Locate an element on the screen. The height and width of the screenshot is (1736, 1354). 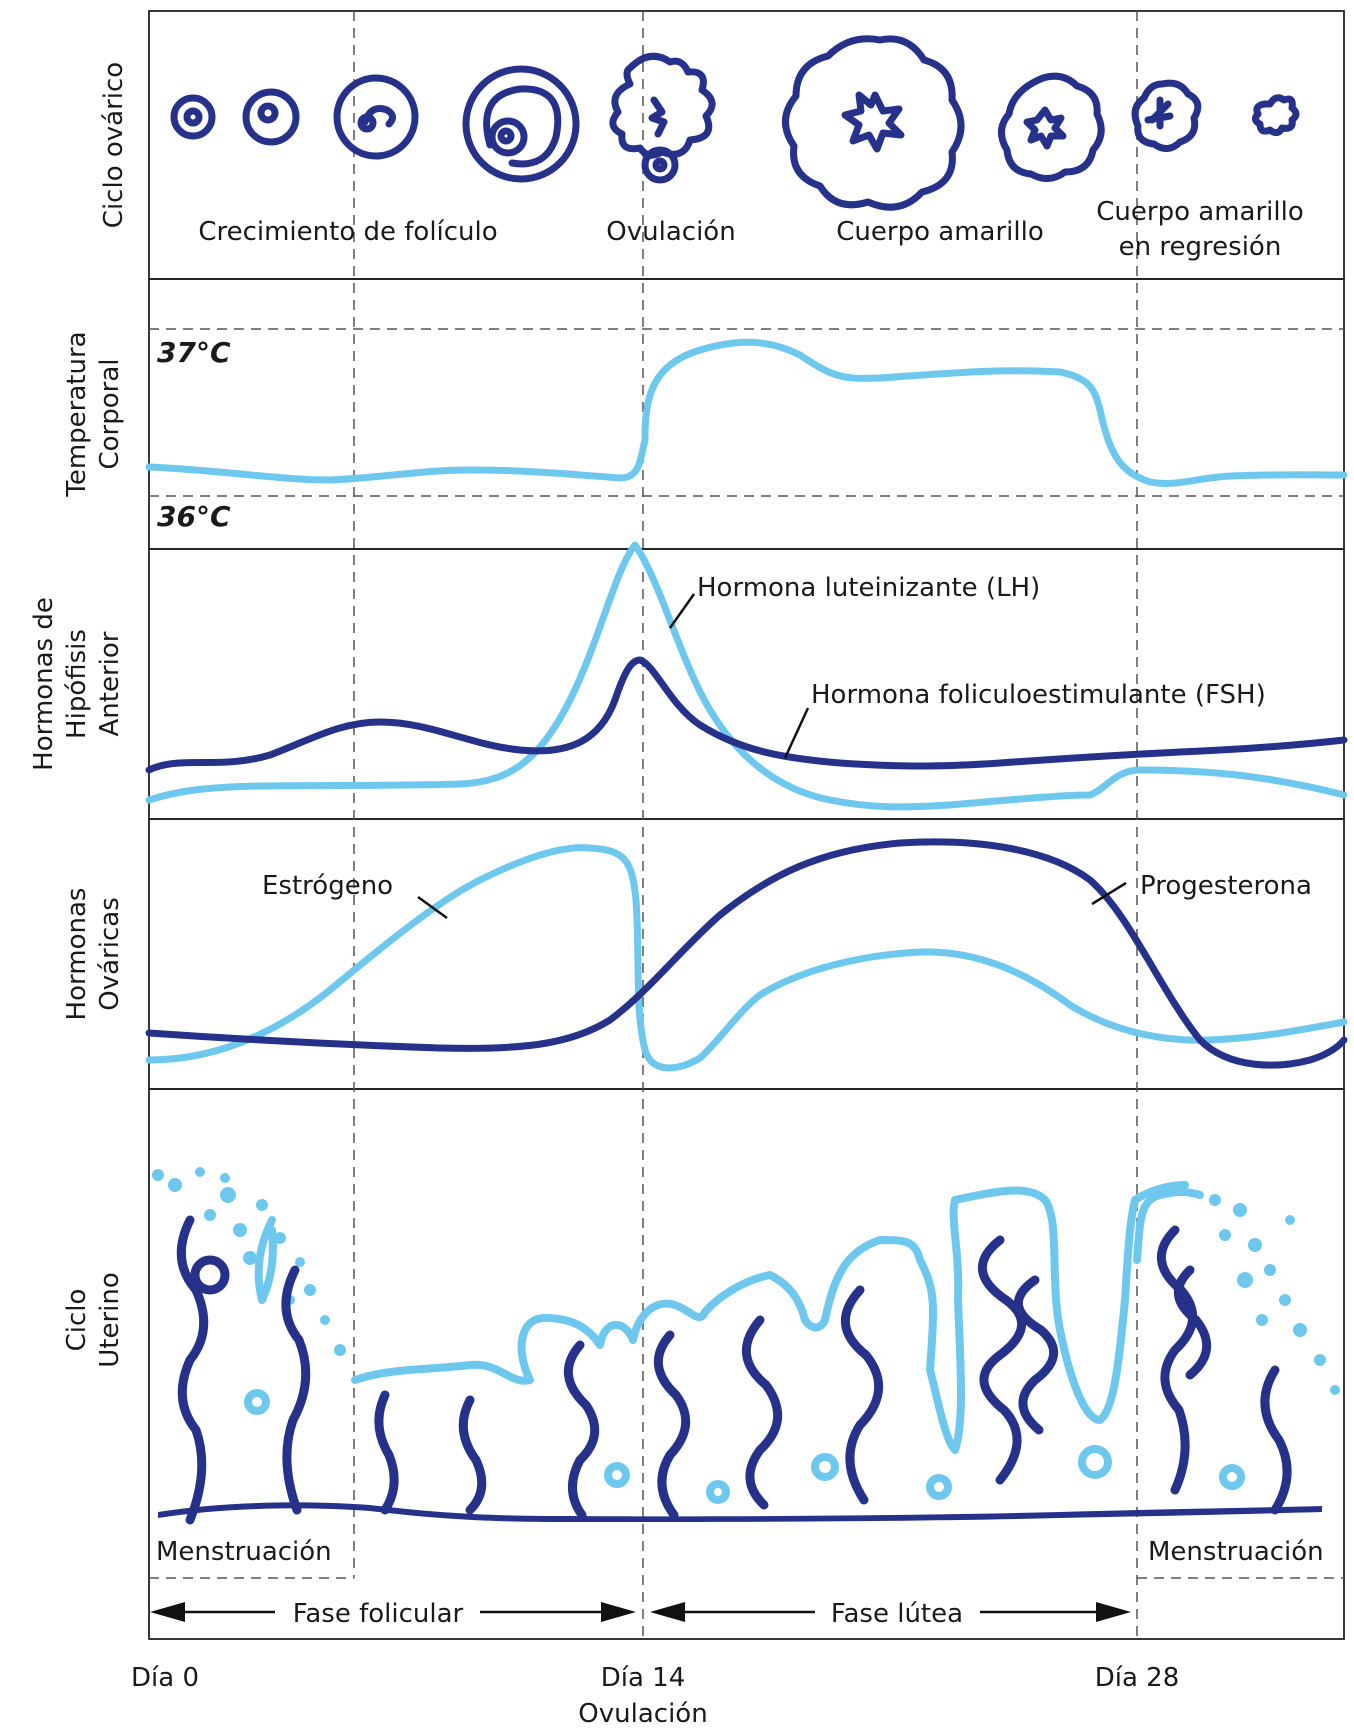
label-temp-36: 36°C is located at coordinates (194, 516).